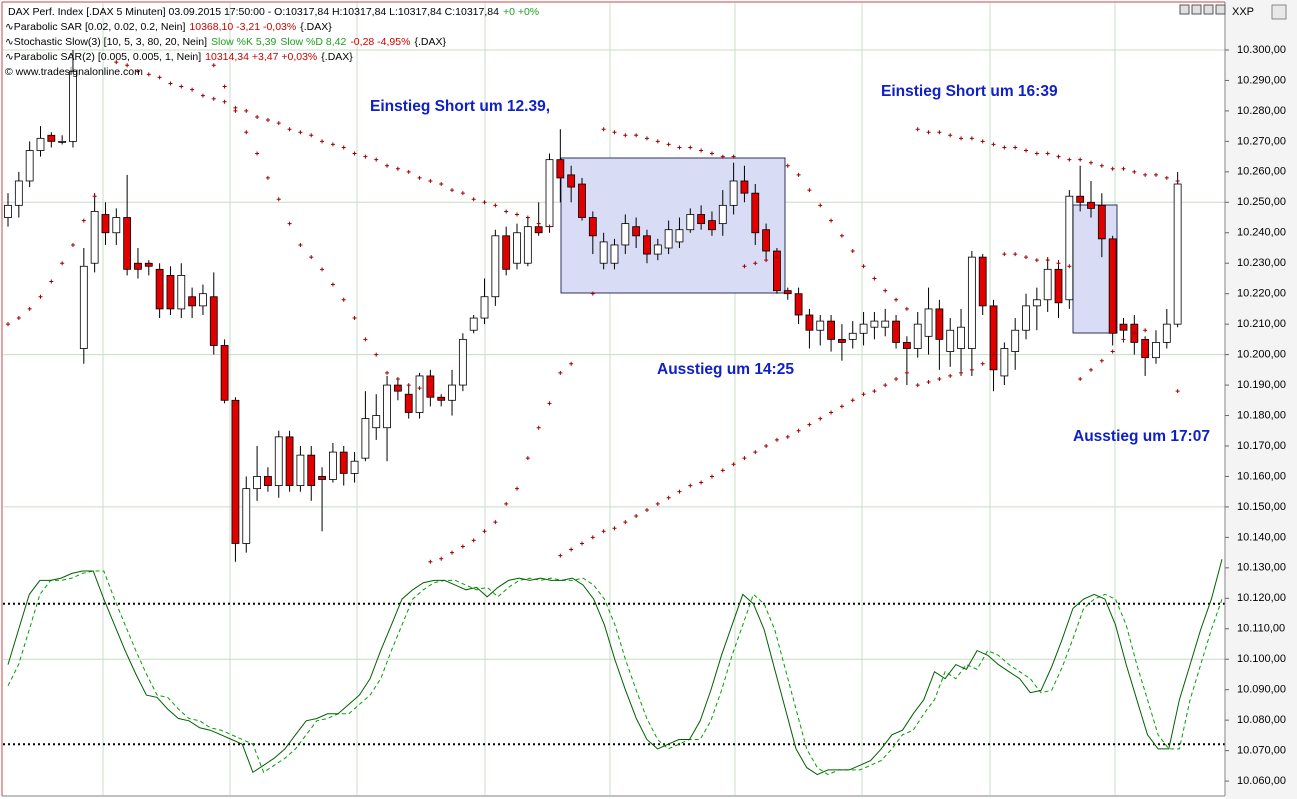 This screenshot has width=1297, height=799. What do you see at coordinates (1261, 507) in the screenshot?
I see `y-tick-label: 10.150,00` at bounding box center [1261, 507].